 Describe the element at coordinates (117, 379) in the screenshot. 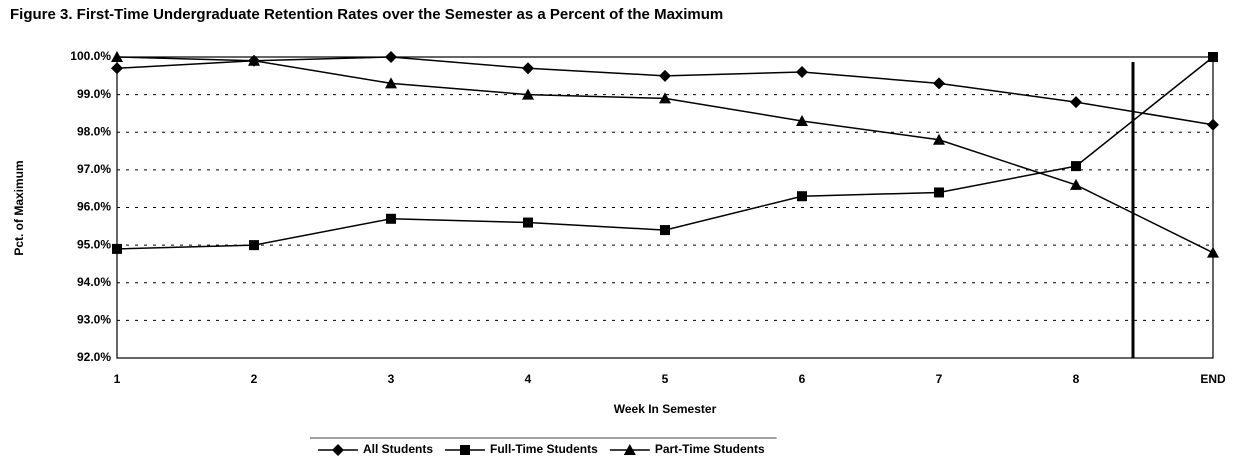

I see `x-tick-label: 1` at that location.